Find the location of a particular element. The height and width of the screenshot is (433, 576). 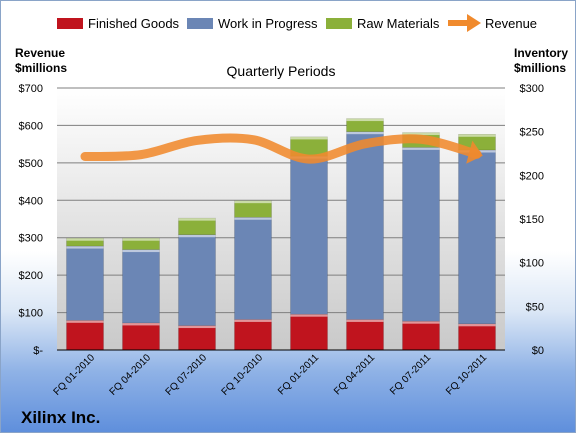

left-tick-label: $400 is located at coordinates (31, 201).